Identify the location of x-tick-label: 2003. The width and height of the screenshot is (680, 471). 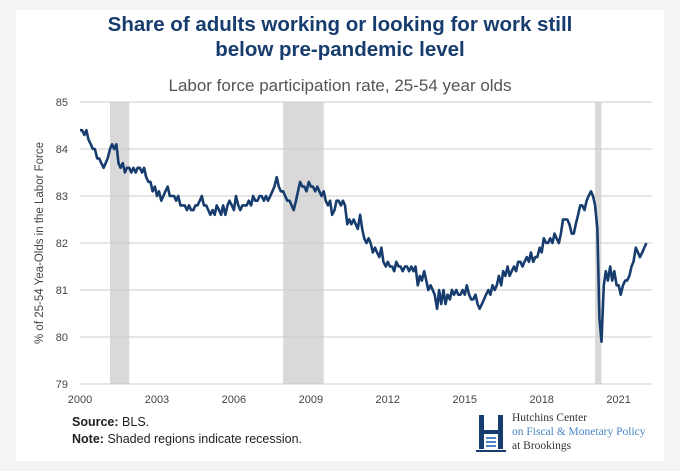
(157, 400).